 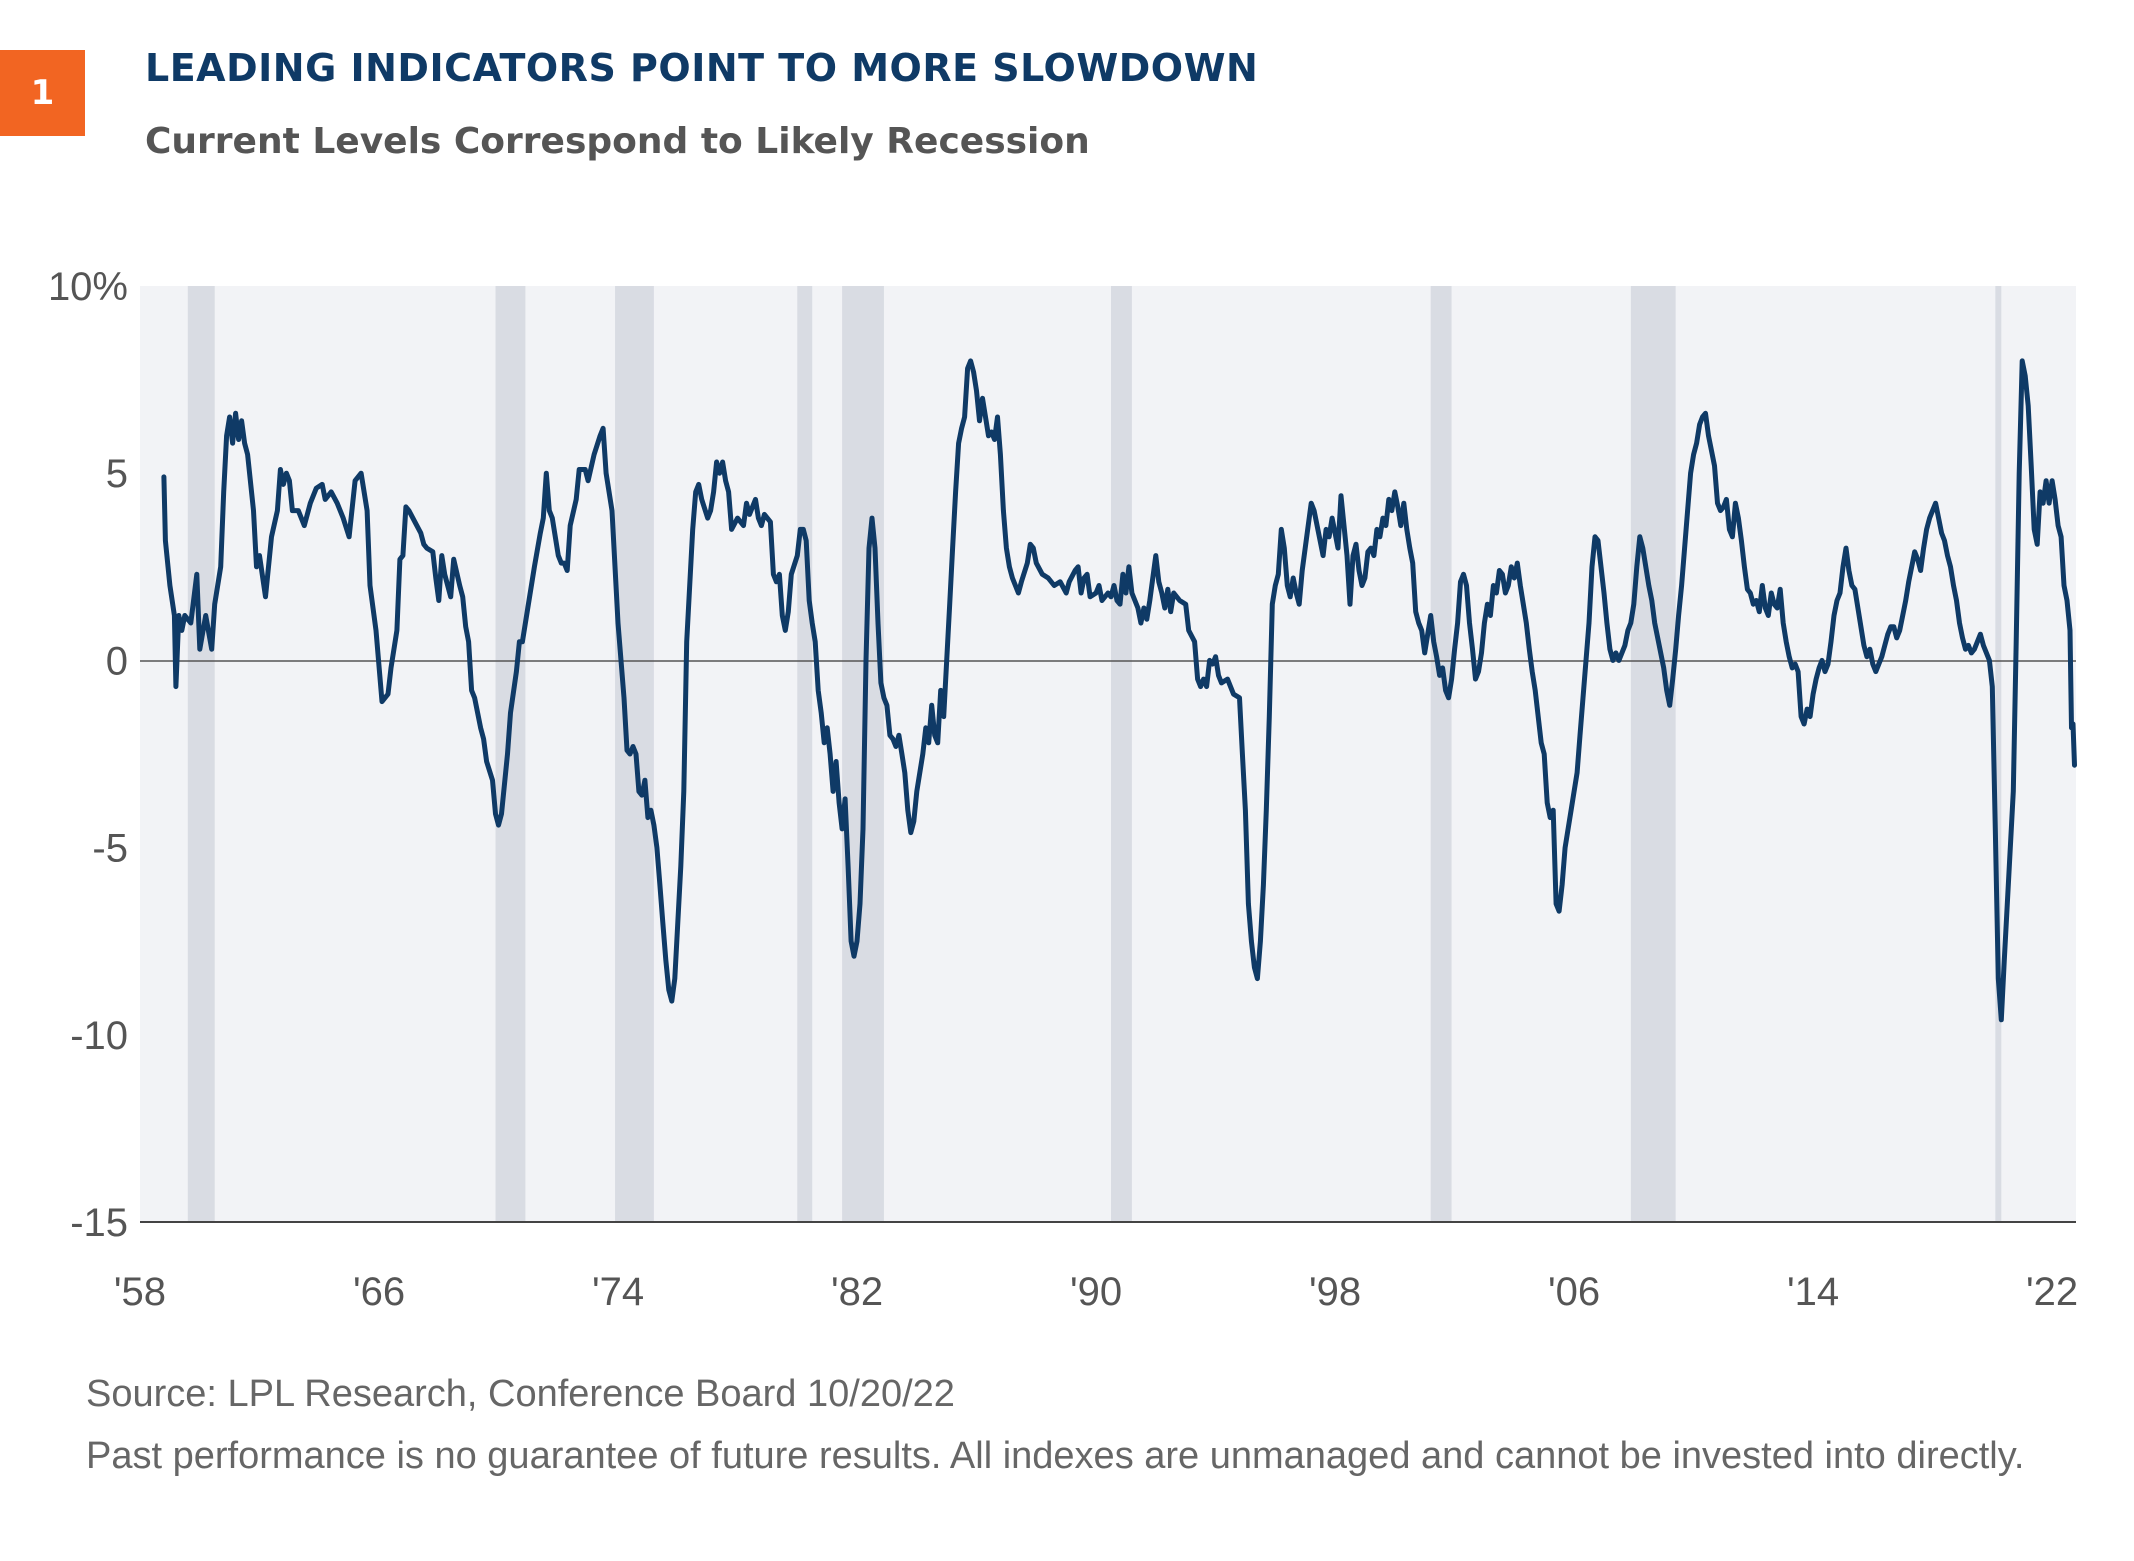 I want to click on y-axis-ticks: 10% 5 0 -5 -10 -15, so click(x=88, y=755).